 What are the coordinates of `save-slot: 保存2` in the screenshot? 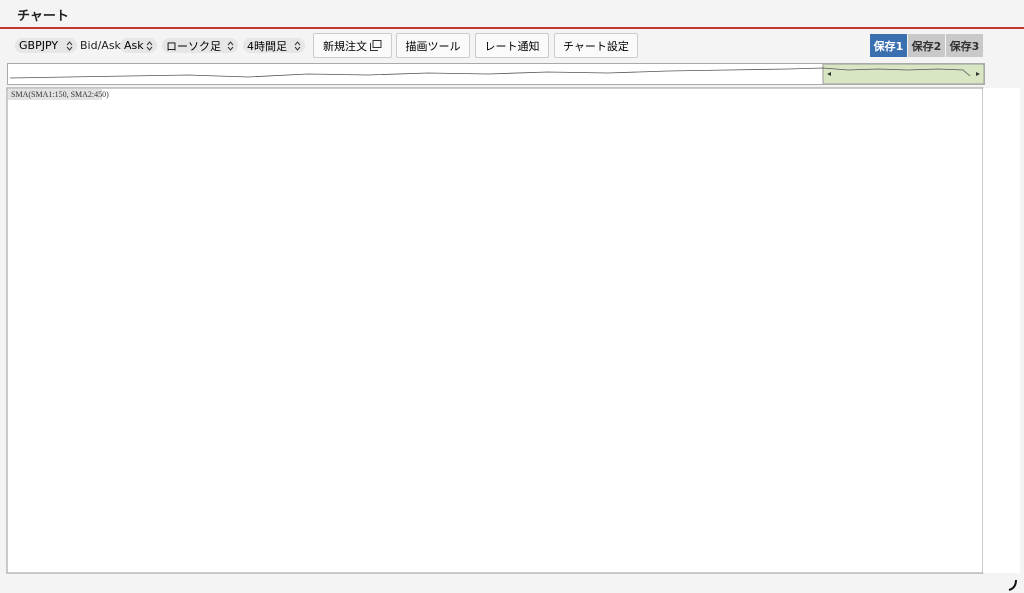 It's located at (926, 45).